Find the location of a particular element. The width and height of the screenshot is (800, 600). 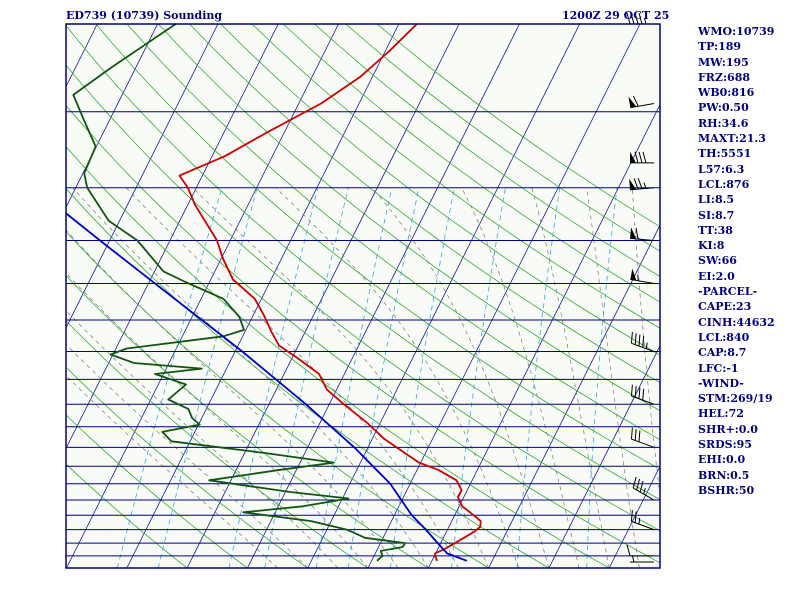

index-item: TH:5551 is located at coordinates (725, 154).